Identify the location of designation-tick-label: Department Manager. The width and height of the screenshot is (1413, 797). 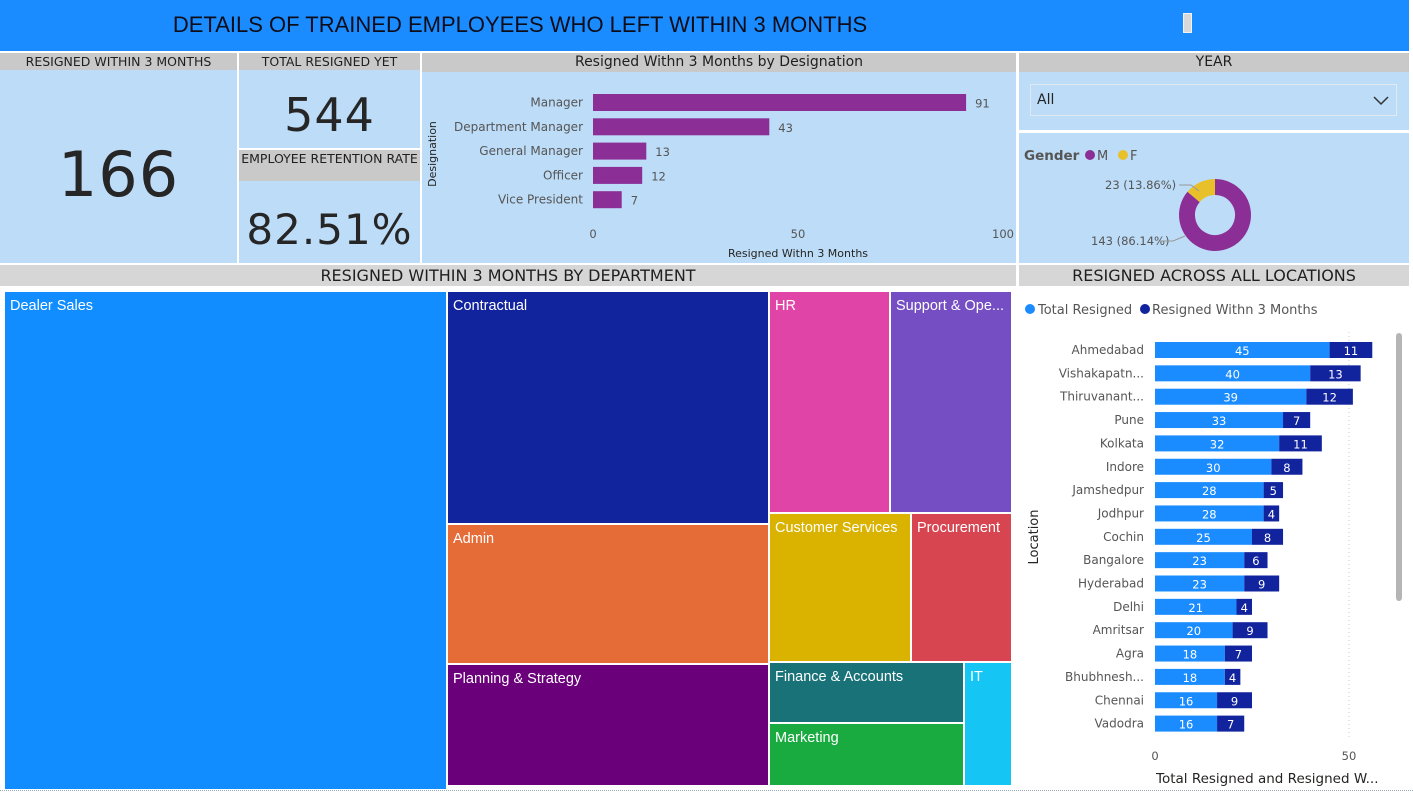
(518, 127).